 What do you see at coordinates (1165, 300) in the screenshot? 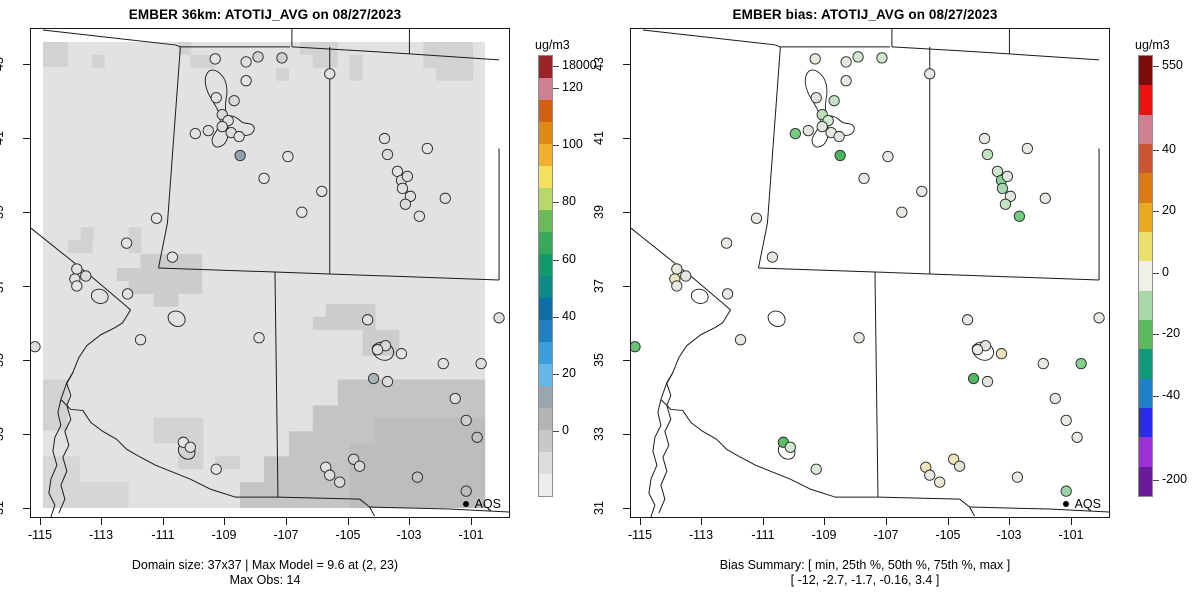
I see `bias-colorbar: ug/m3 550 40 20 0 -20 -40 -200` at bounding box center [1165, 300].